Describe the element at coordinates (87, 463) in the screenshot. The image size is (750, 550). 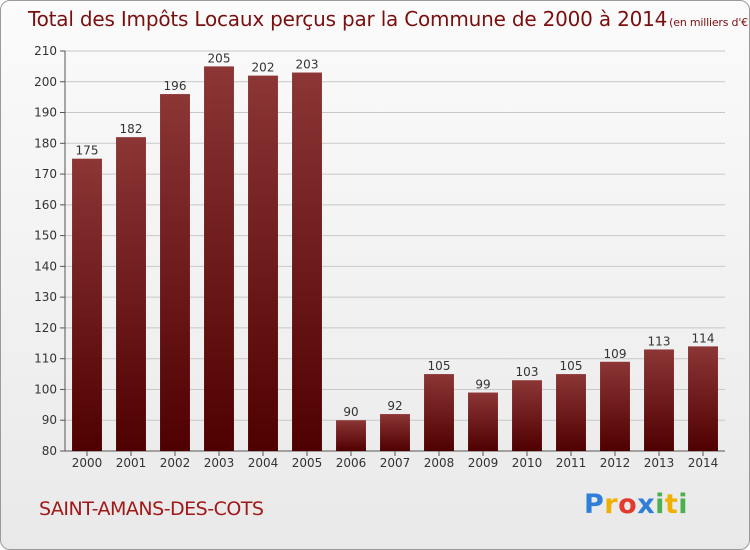
I see `x-tick-label: 2000` at that location.